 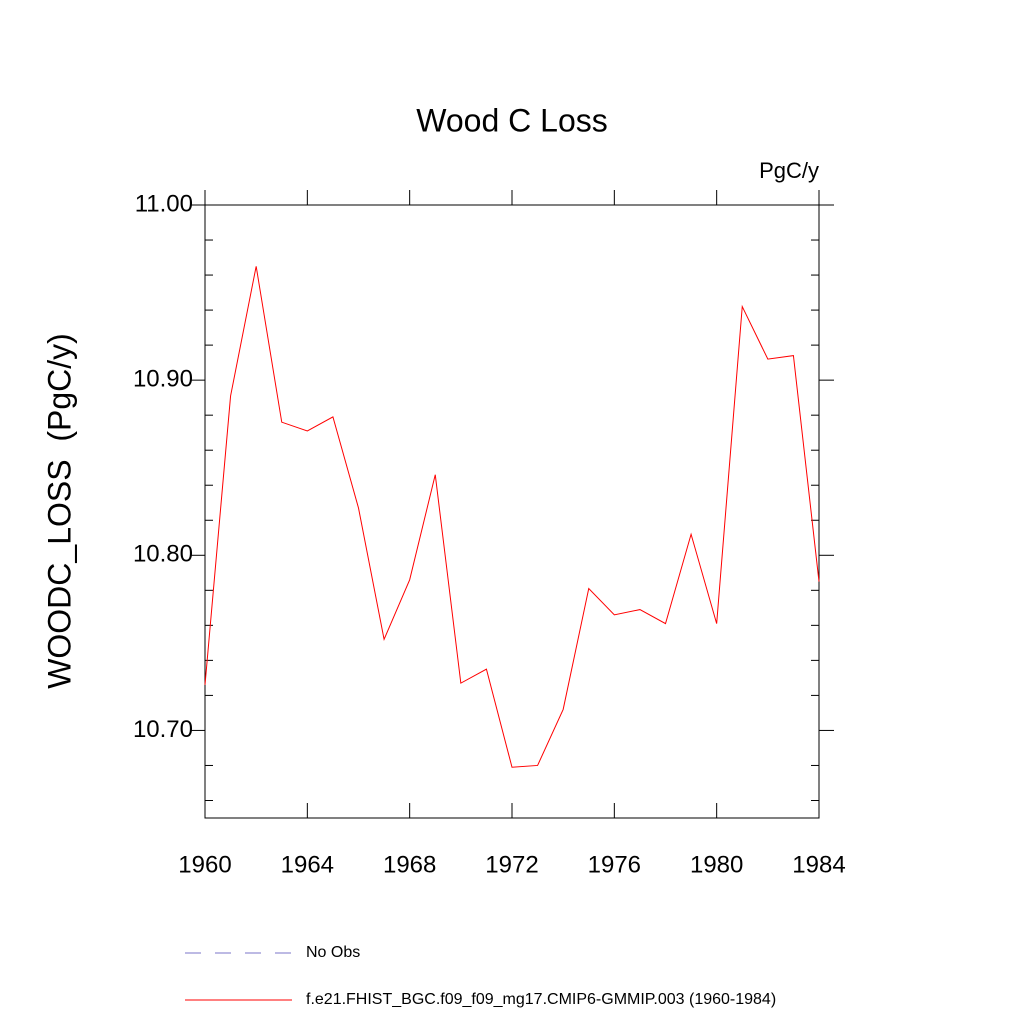 What do you see at coordinates (511, 864) in the screenshot?
I see `x-tick-label: 1972` at bounding box center [511, 864].